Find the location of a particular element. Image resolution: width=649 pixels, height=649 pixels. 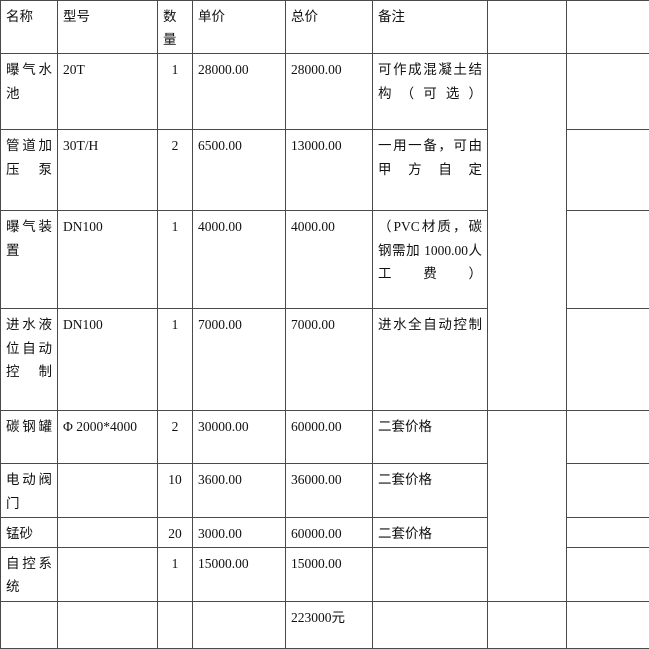

cell-name is located at coordinates (29, 624).